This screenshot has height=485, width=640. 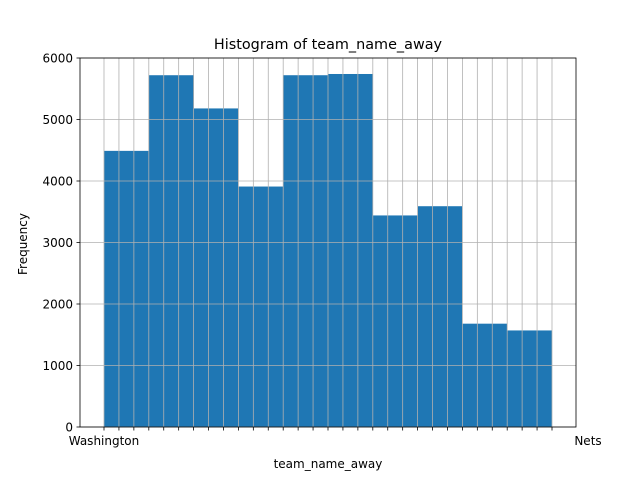 I want to click on x-ticks: Washington Nets, so click(x=335, y=437).